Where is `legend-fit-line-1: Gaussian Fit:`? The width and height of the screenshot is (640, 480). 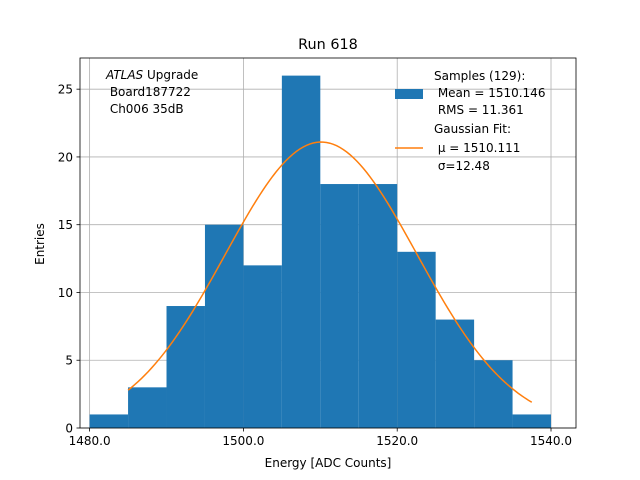 legend-fit-line-1: Gaussian Fit: is located at coordinates (472, 129).